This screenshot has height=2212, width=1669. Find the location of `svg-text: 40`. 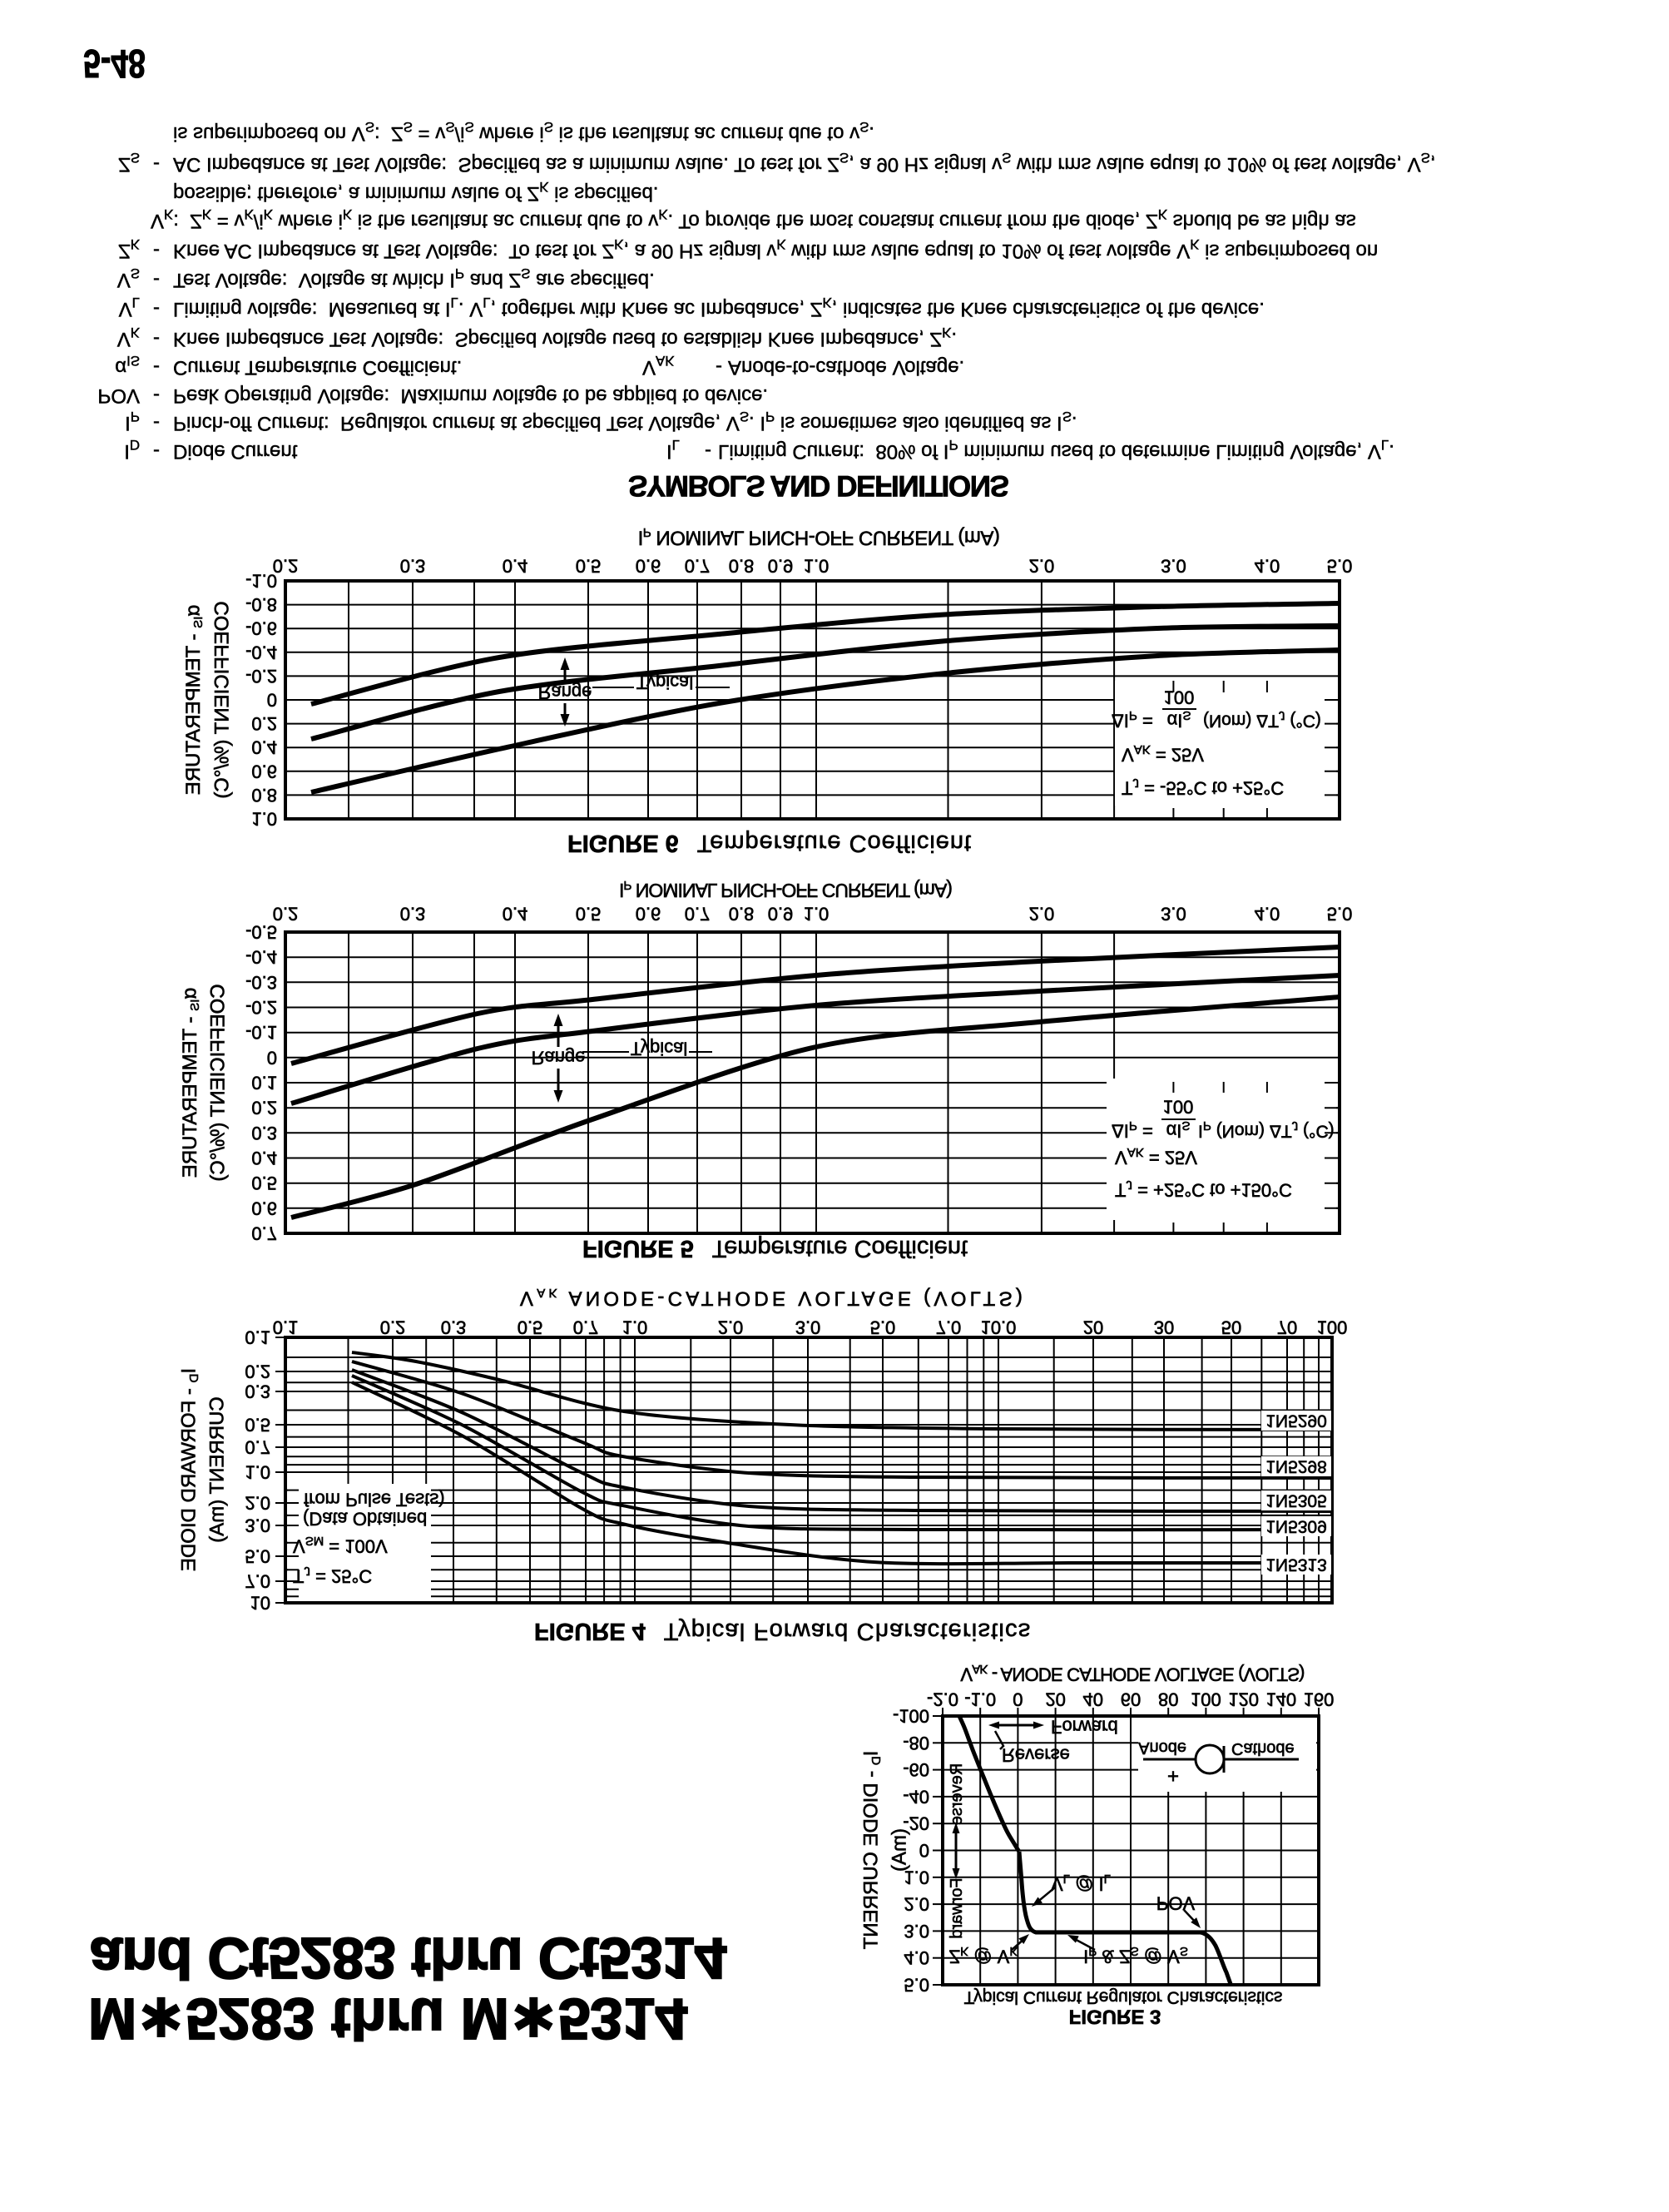

svg-text: 40 is located at coordinates (1093, 1700).